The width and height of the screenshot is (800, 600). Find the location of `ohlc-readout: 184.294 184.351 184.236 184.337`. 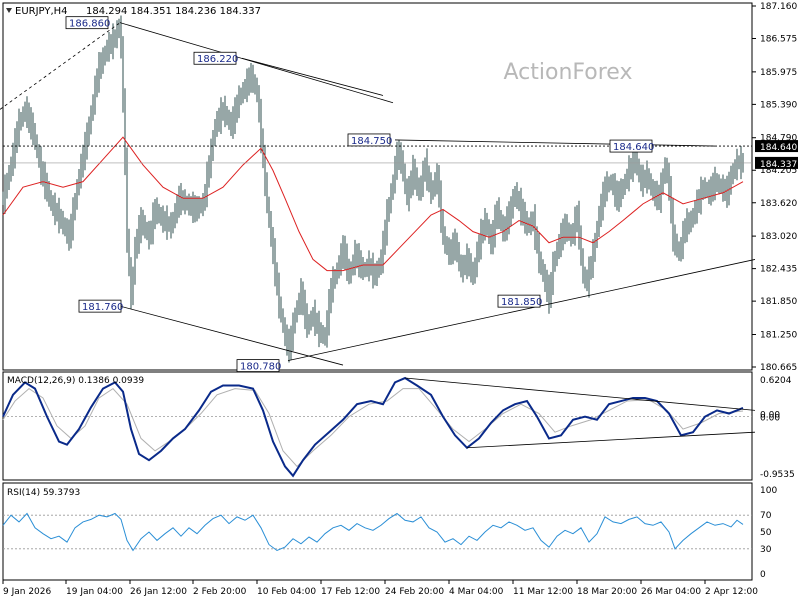

ohlc-readout: 184.294 184.351 184.236 184.337 is located at coordinates (173, 11).